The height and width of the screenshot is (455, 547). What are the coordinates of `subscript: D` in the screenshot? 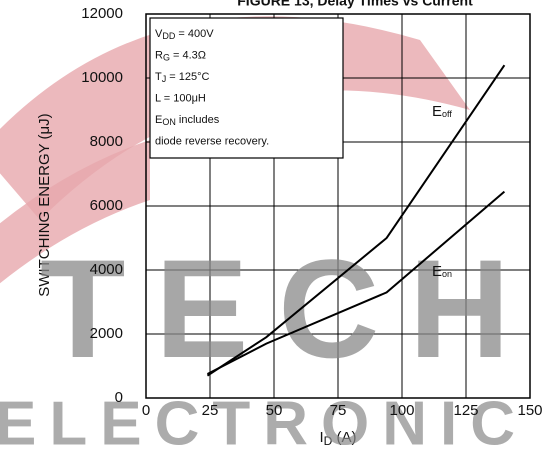 It's located at (328, 441).